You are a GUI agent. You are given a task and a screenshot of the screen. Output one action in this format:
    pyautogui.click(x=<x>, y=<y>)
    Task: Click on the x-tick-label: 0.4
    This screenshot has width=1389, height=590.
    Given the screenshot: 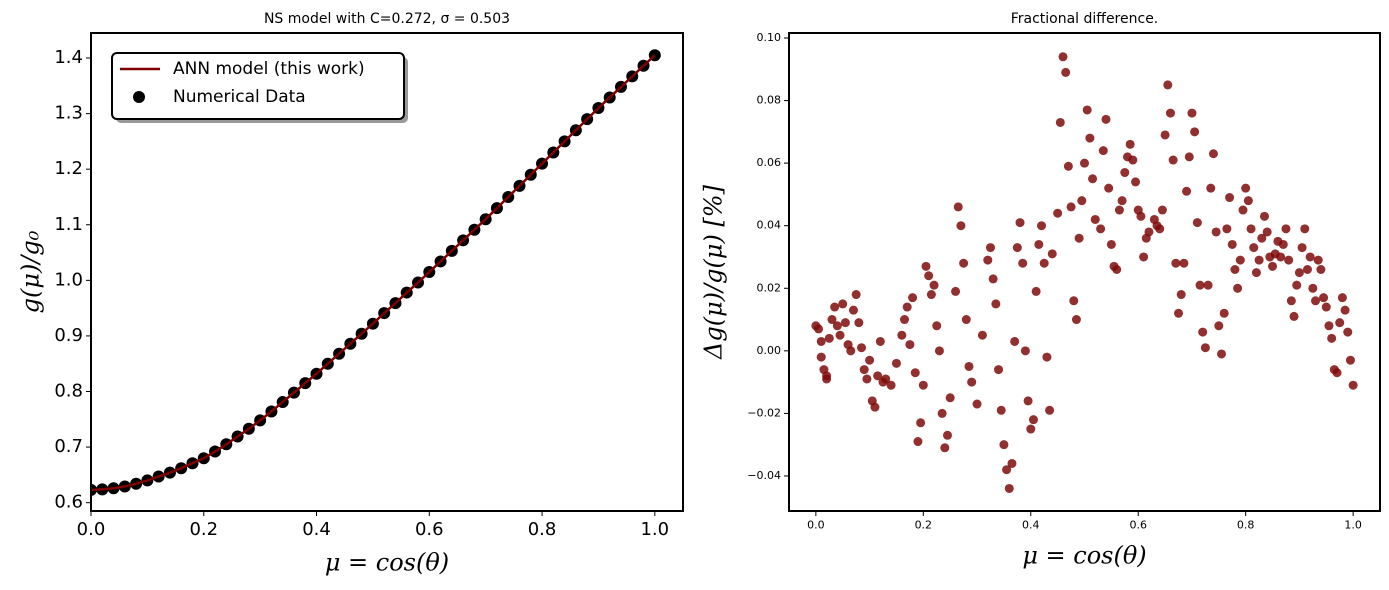 What is the action you would take?
    pyautogui.click(x=1031, y=525)
    